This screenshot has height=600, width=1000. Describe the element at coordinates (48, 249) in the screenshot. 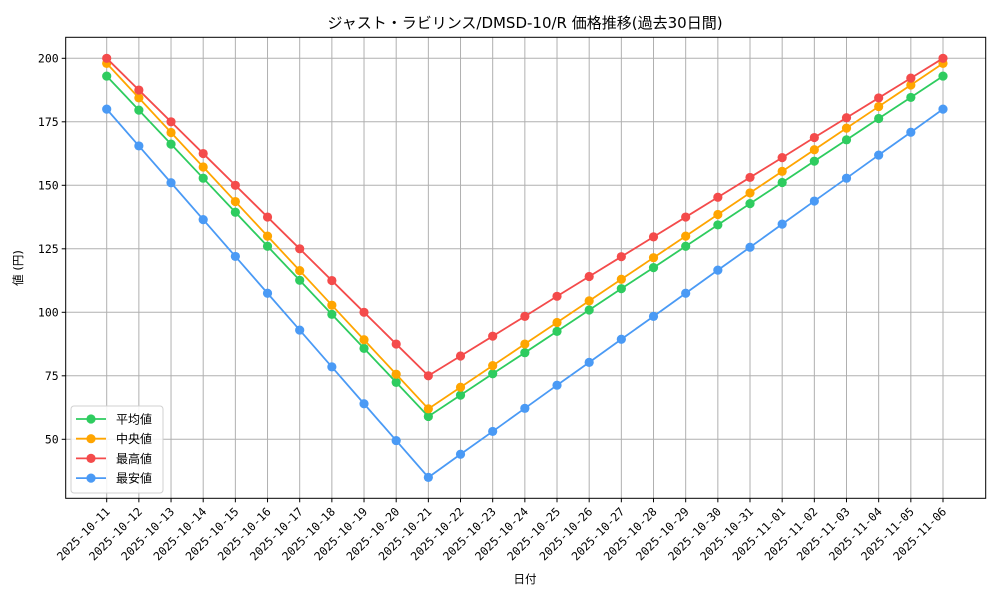

I see `y-tick-label: 125` at that location.